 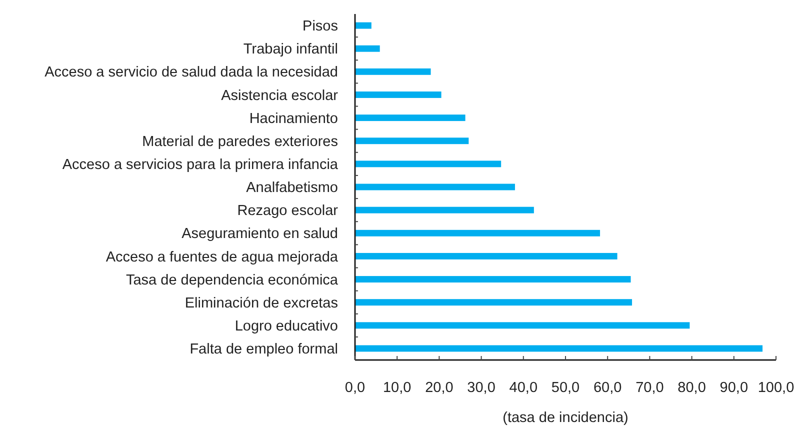 I want to click on x-tick-label: 100,0, so click(x=776, y=388).